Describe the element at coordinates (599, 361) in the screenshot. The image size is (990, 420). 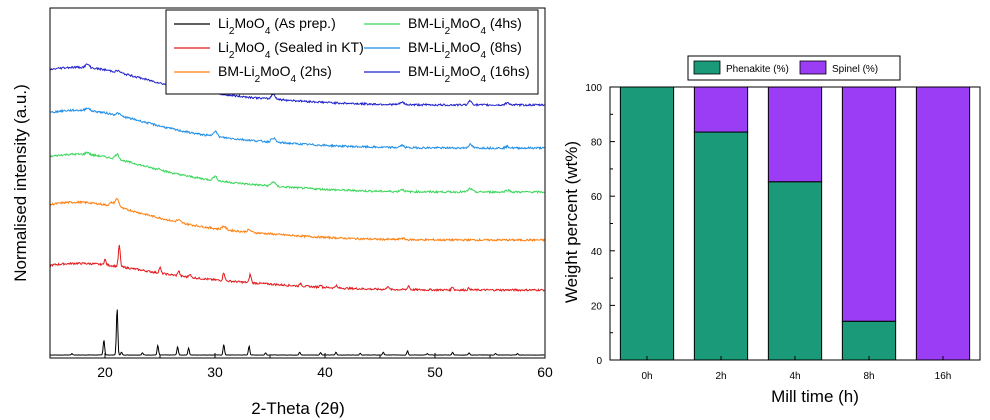
I see `bar-y-tick-label: 0` at that location.